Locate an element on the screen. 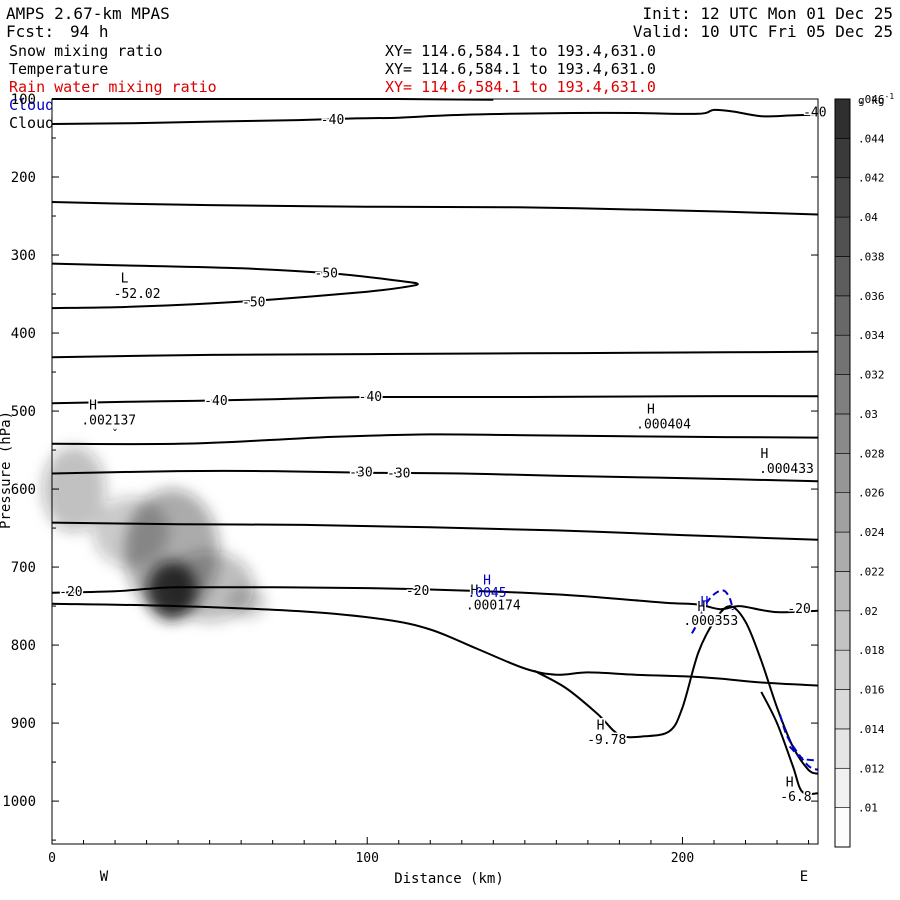 Image resolution: width=900 pixels, height=900 pixels. cloud-water-contours is located at coordinates (755, 680).